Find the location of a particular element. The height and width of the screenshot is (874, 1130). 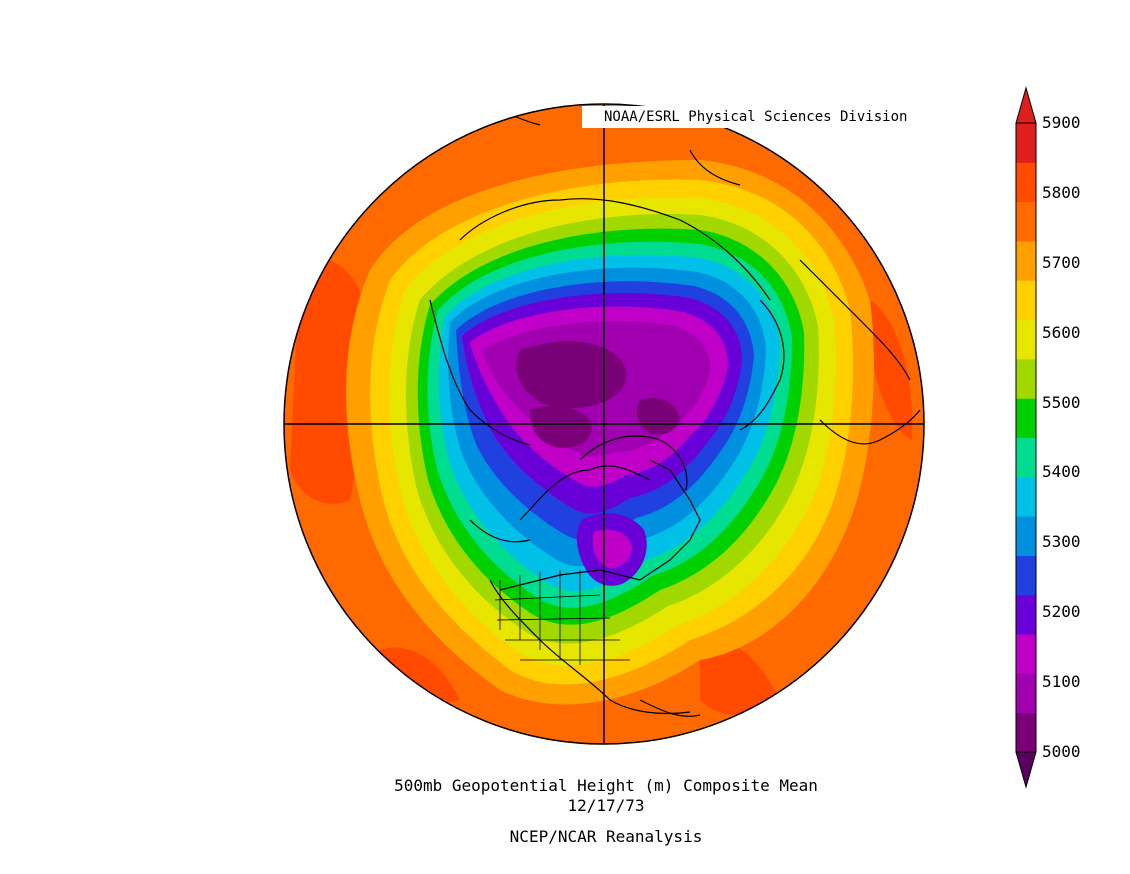

state-borders is located at coordinates (562, 617).